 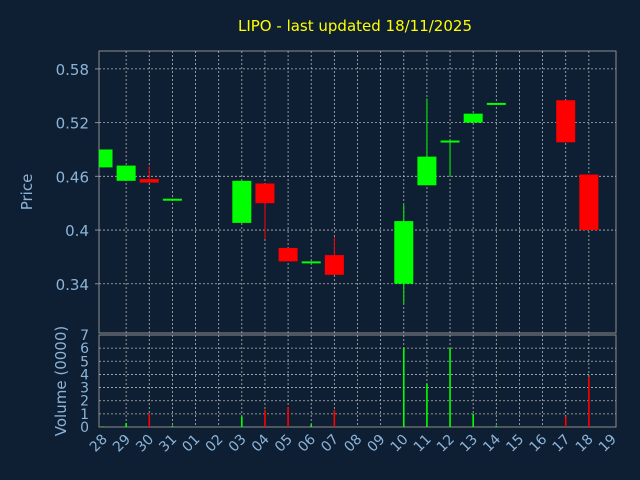 What do you see at coordinates (61, 381) in the screenshot?
I see `volume-axis-label: Volume (0000)` at bounding box center [61, 381].